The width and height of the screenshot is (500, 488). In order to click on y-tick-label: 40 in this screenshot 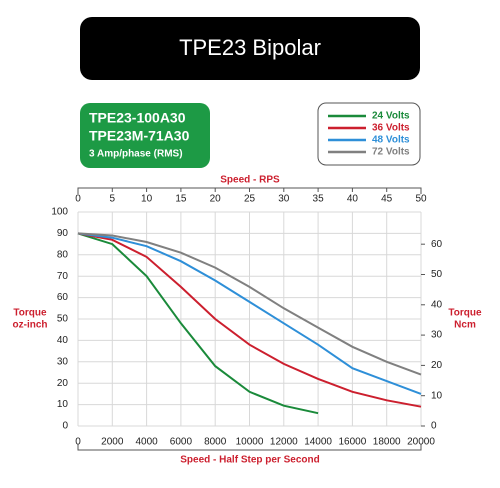, I will do `click(63, 340)`.